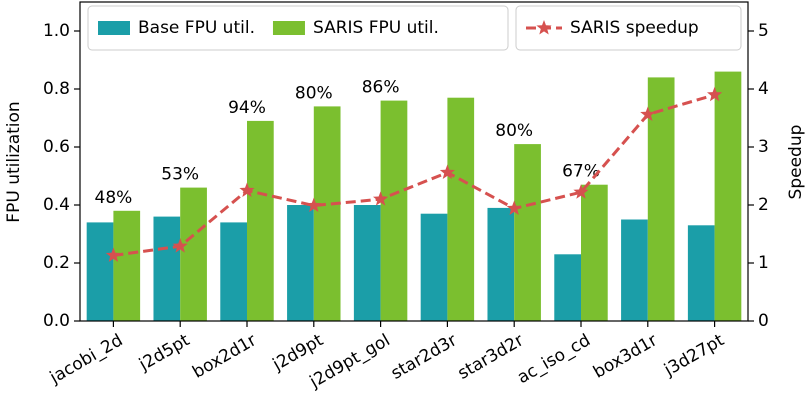 This screenshot has width=809, height=419. Describe the element at coordinates (196, 28) in the screenshot. I see `legend-label: Base FPU util.` at that location.